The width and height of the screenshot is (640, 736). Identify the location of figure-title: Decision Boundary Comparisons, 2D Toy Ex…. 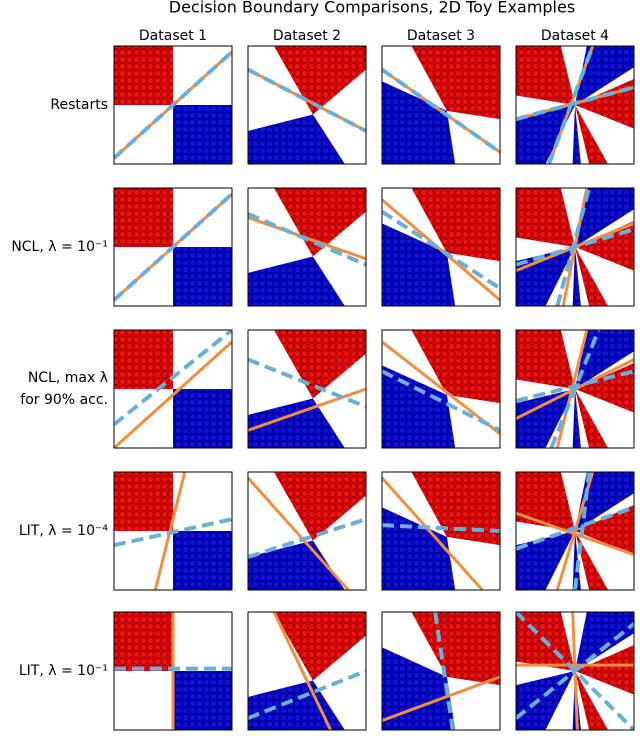
(372, 8).